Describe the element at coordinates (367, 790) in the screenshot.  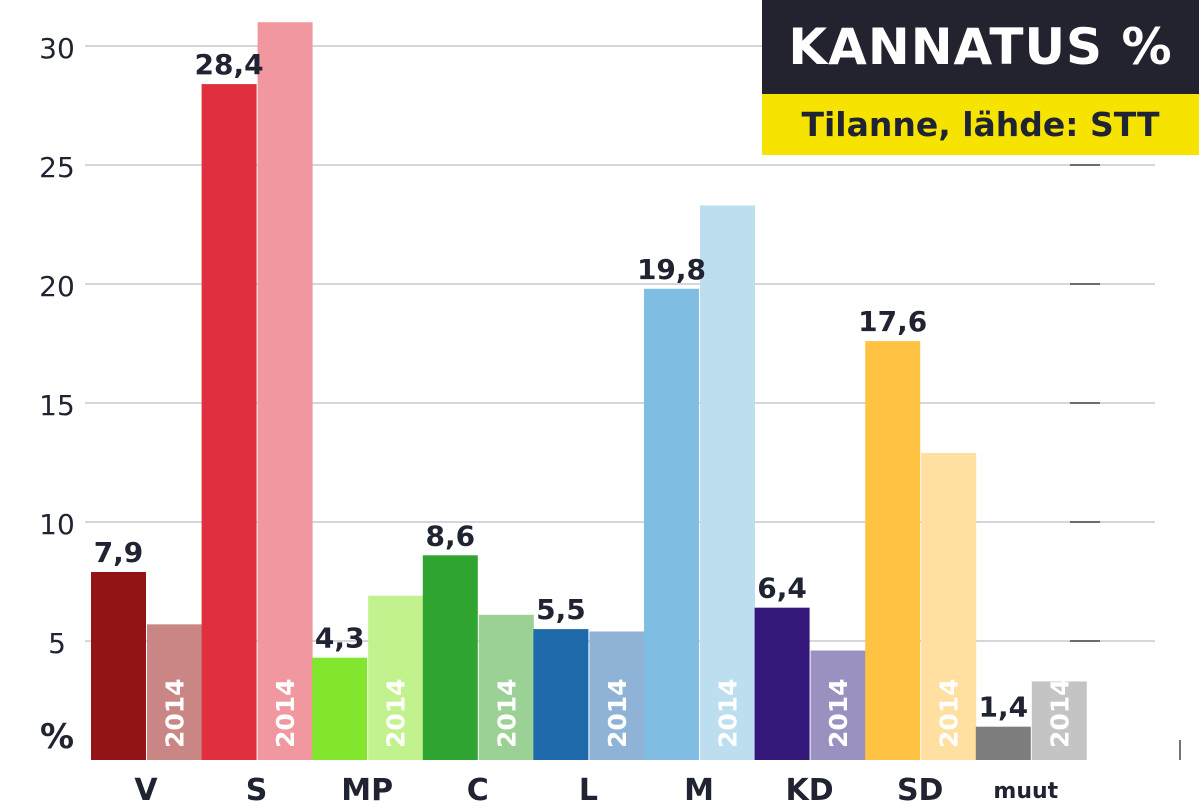
I see `category-label-MP: MP` at that location.